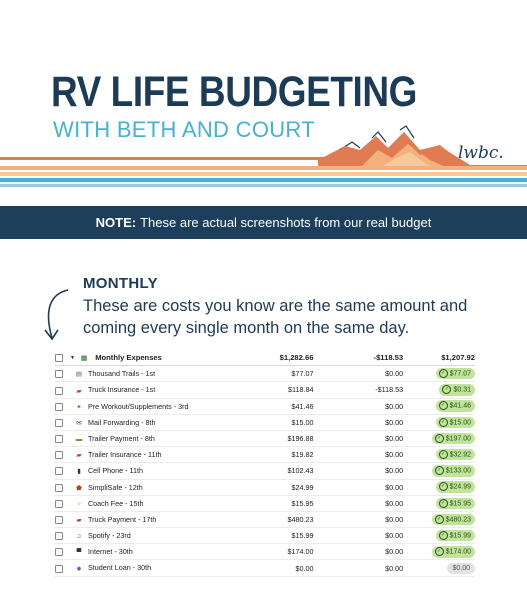 The image size is (527, 589). I want to click on available-pill: ✓ $0.31, so click(457, 390).